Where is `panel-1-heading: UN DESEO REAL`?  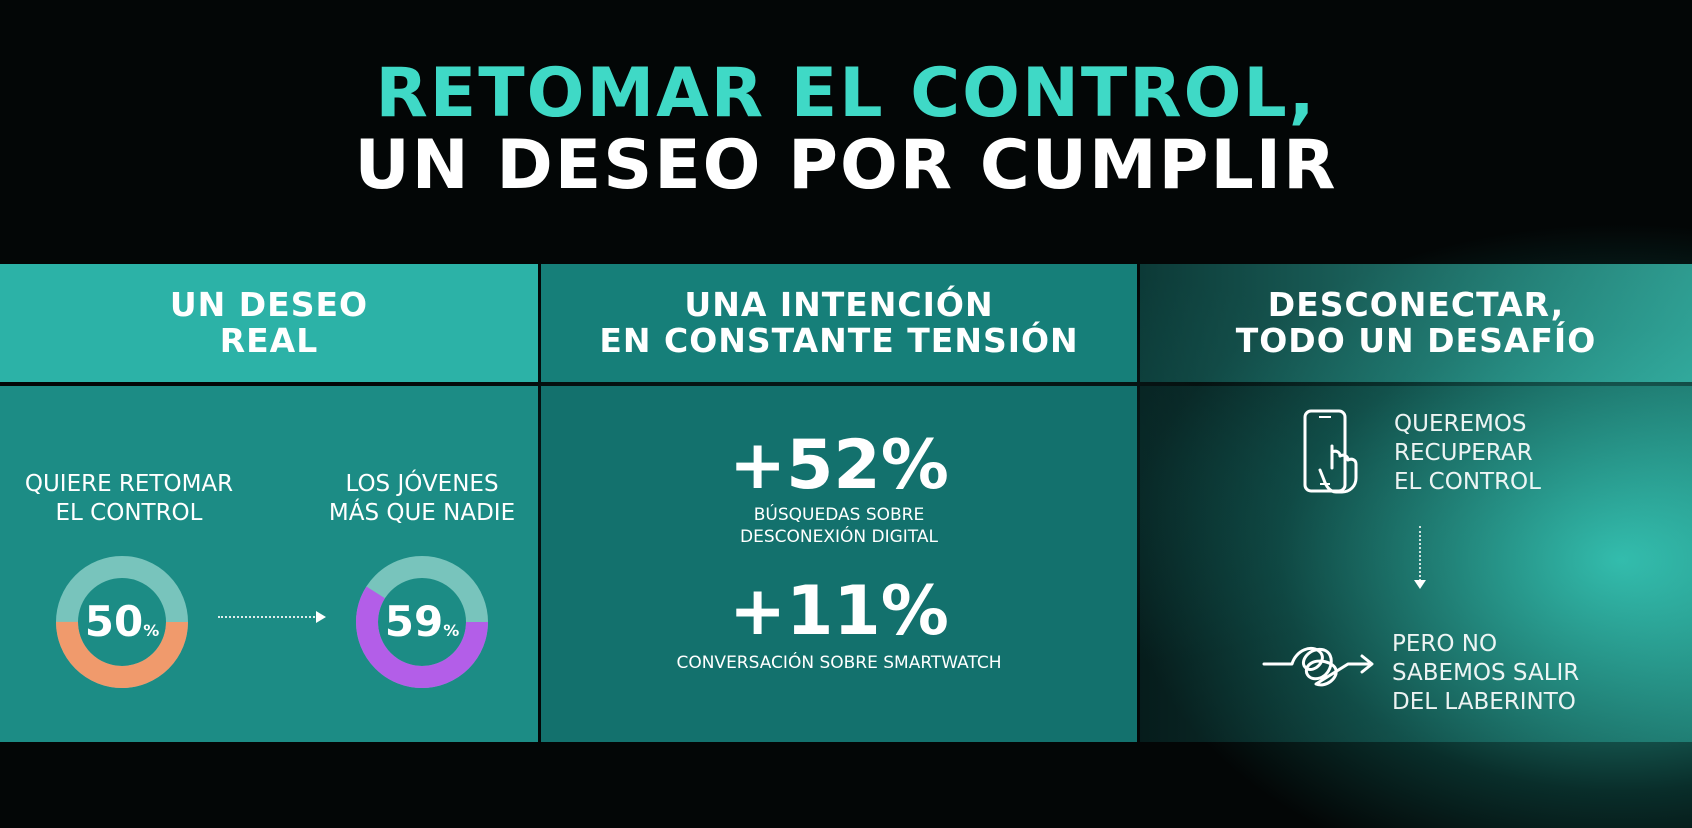
panel-1-heading: UN DESEO REAL is located at coordinates (269, 323).